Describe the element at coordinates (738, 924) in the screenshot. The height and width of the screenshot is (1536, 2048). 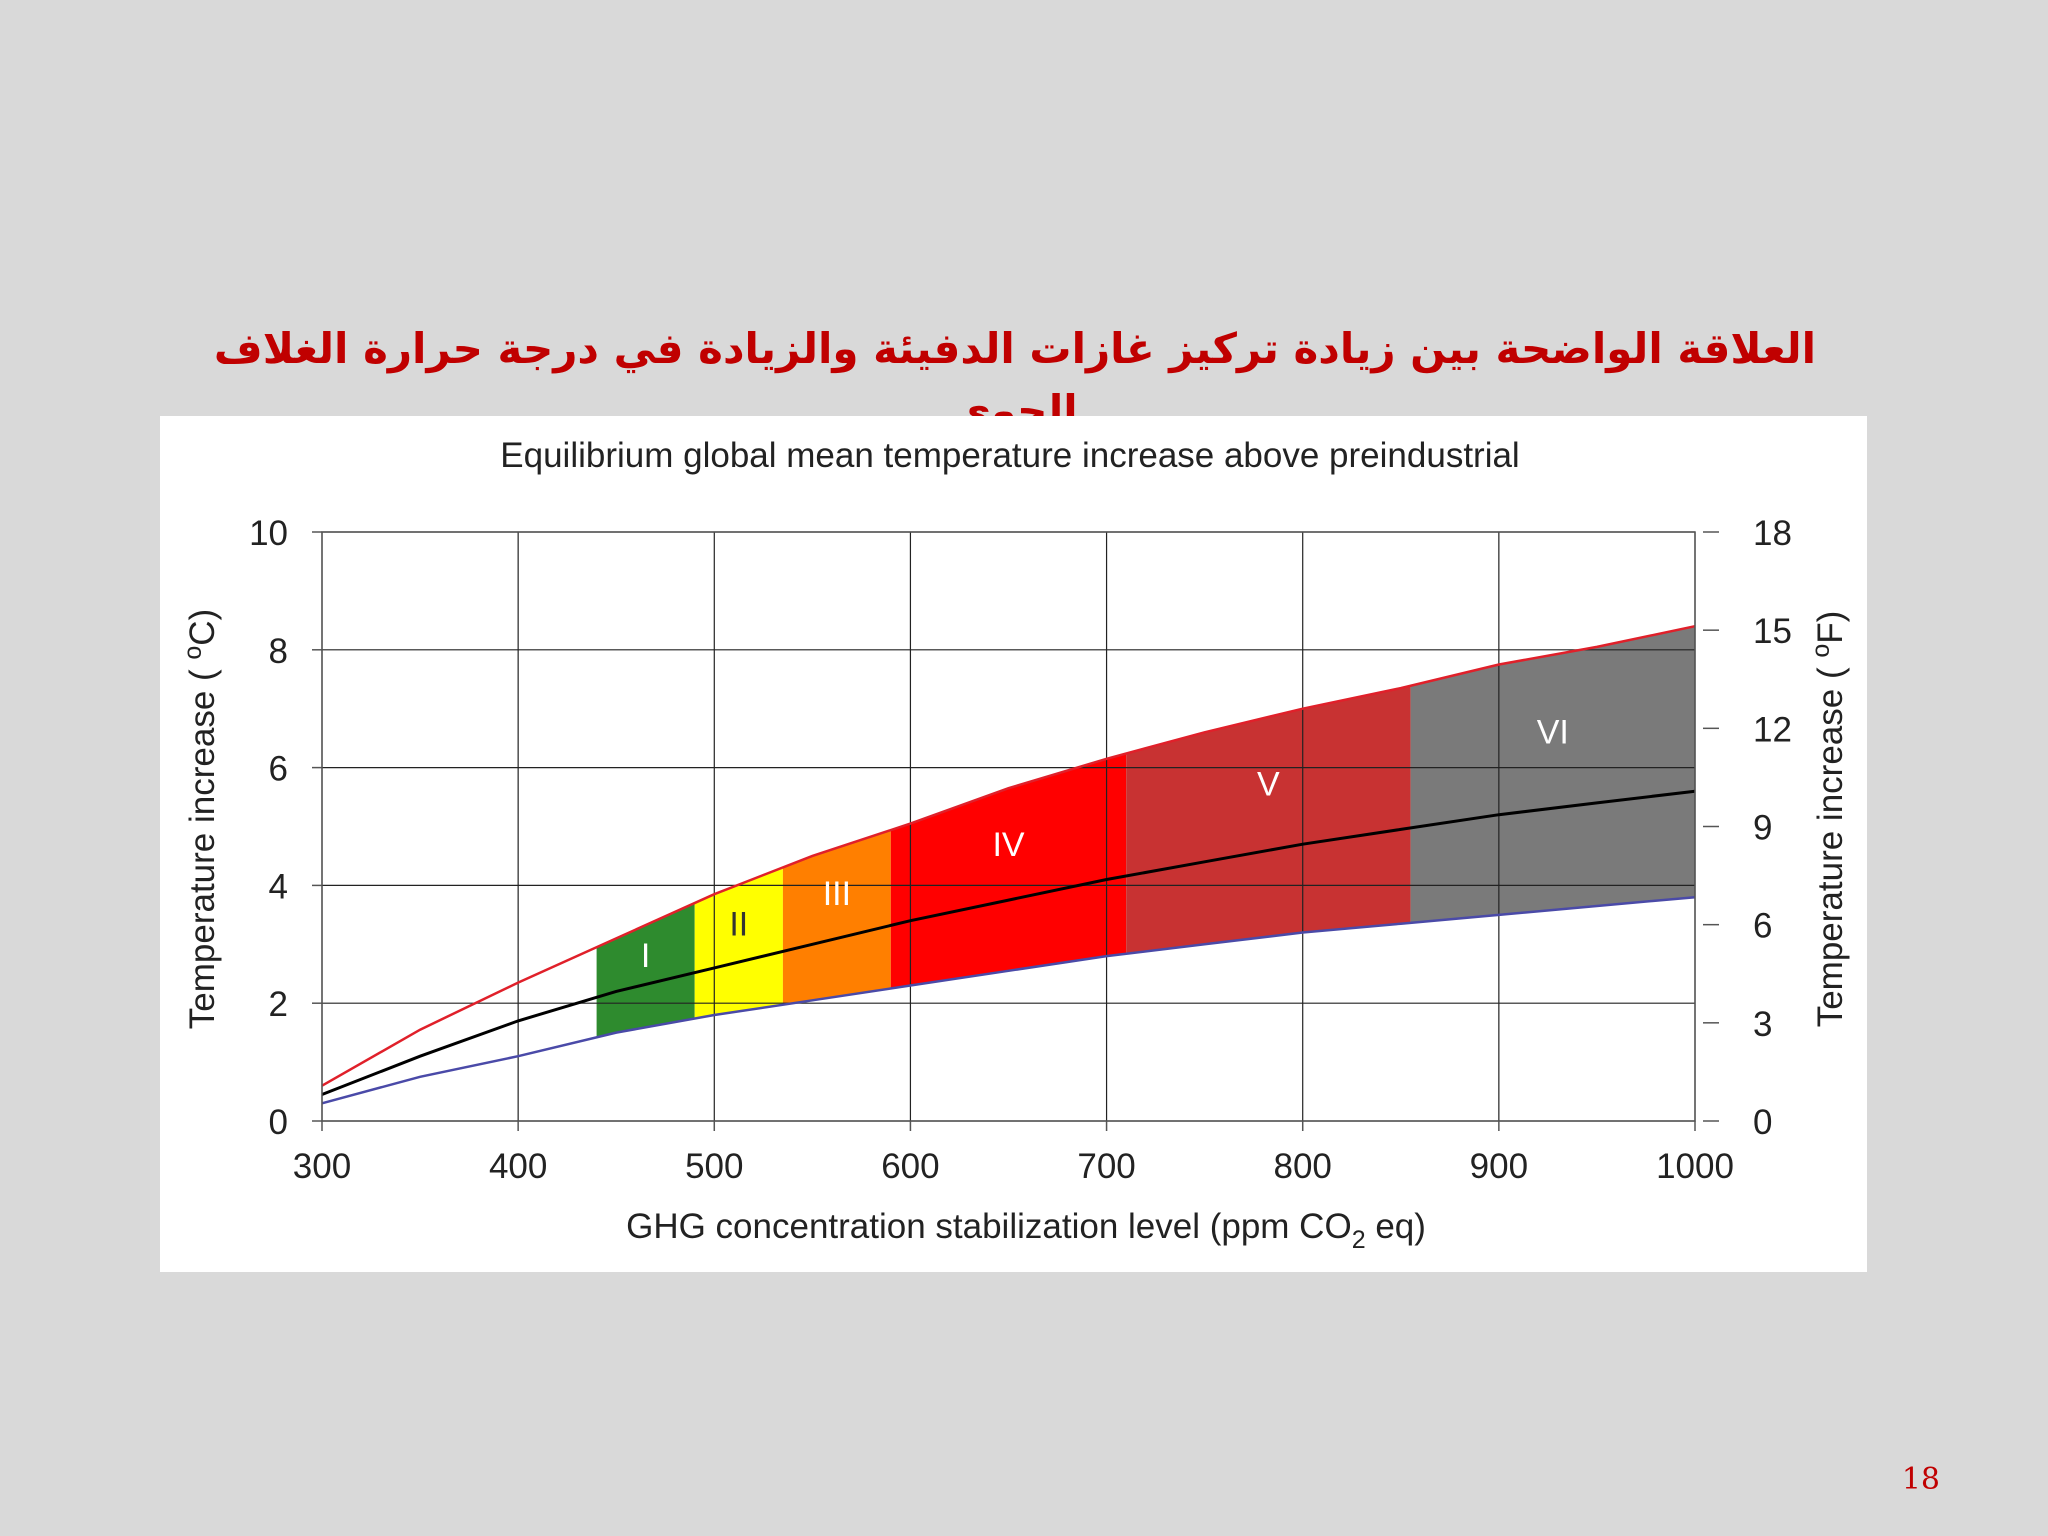
I see `category-label-ii: II` at that location.